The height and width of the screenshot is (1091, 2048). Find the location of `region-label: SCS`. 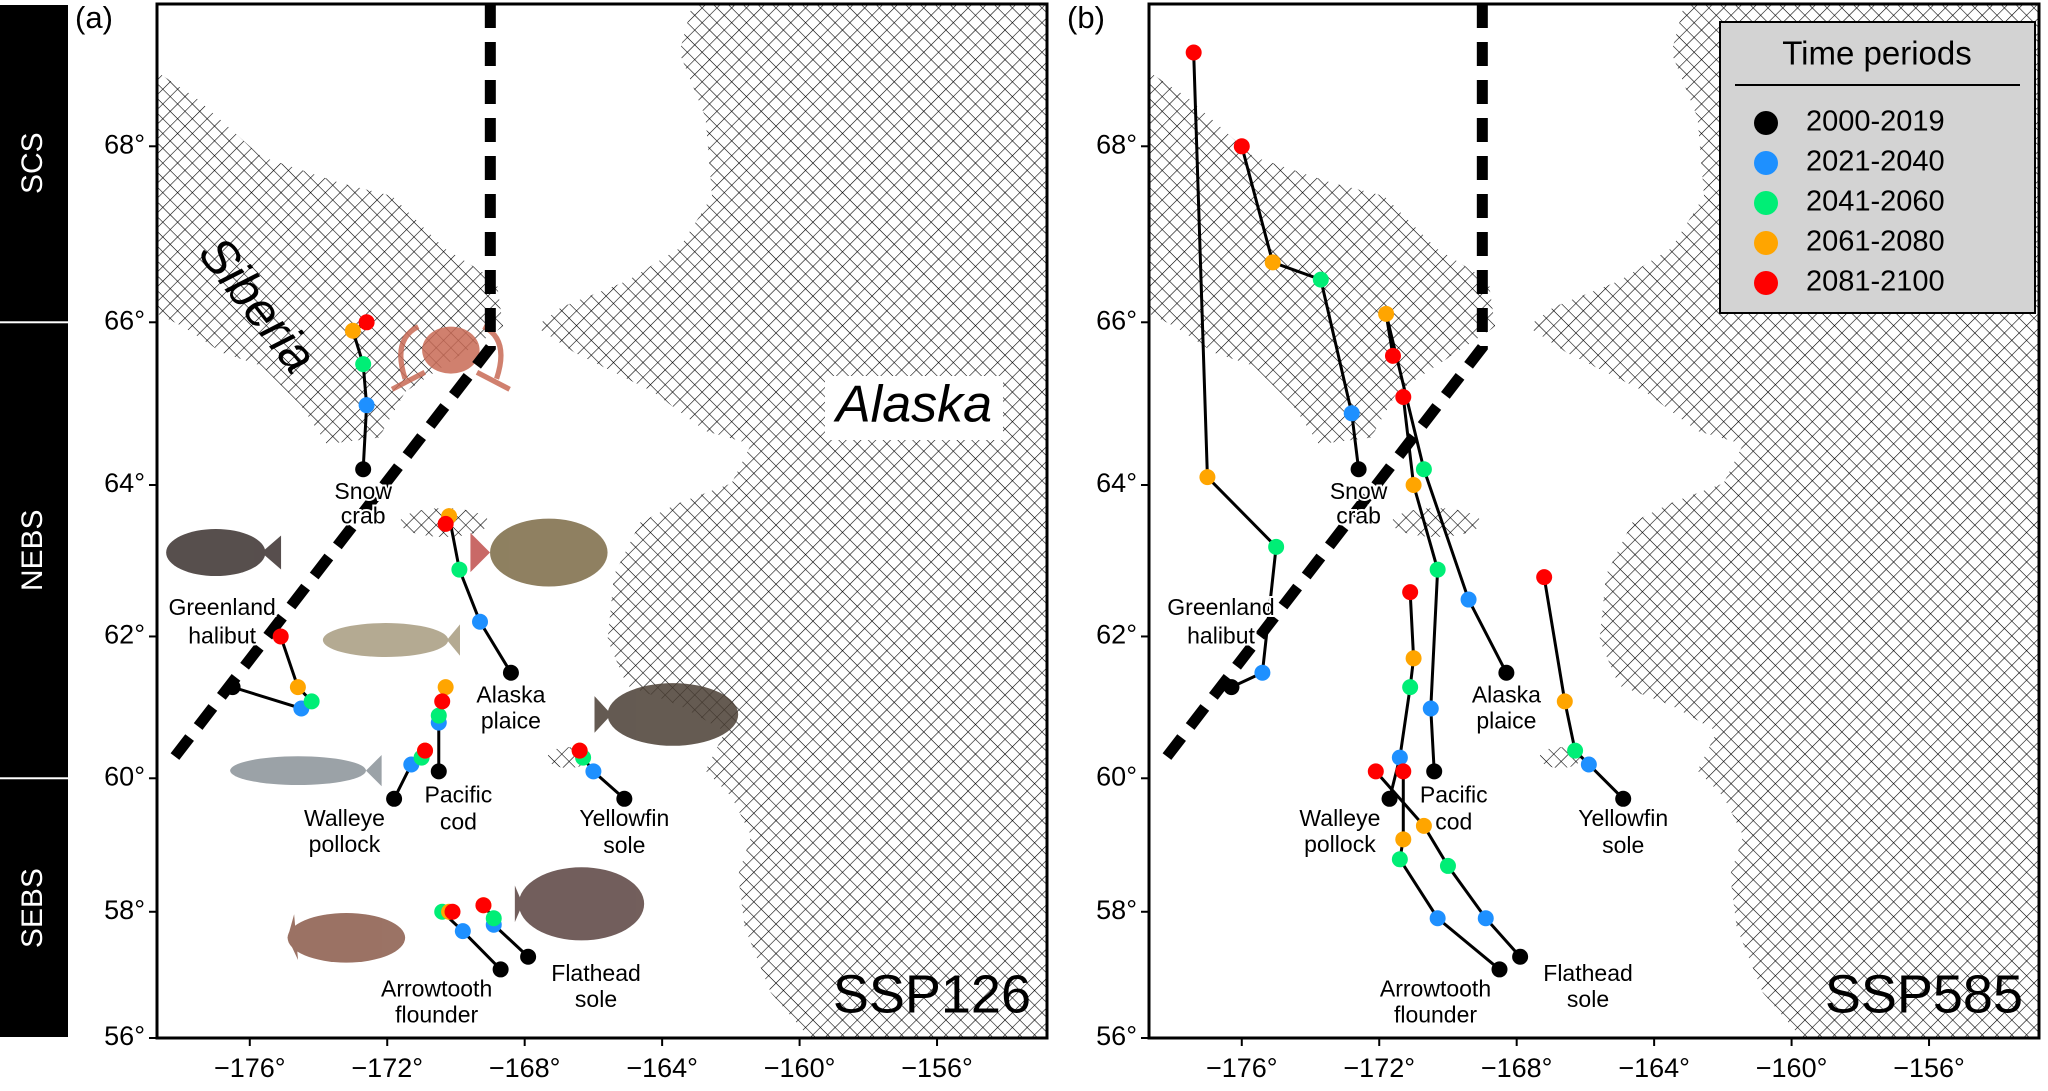

region-label: SCS is located at coordinates (32, 163).